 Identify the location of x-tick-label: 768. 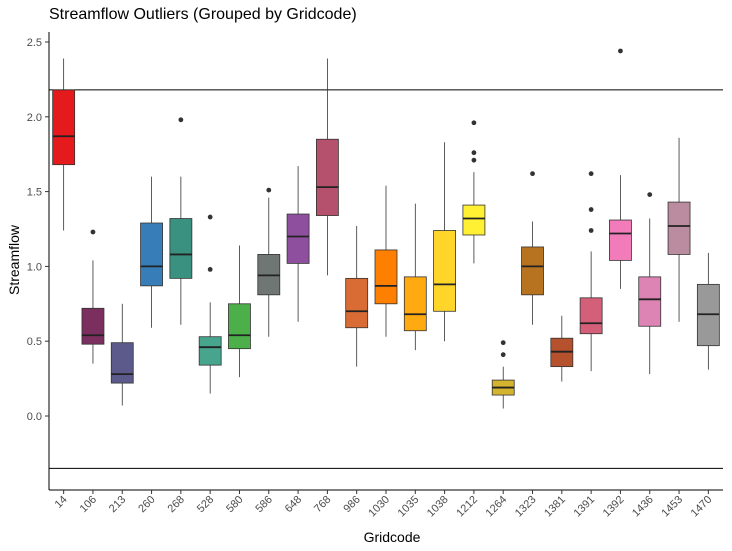
(322, 504).